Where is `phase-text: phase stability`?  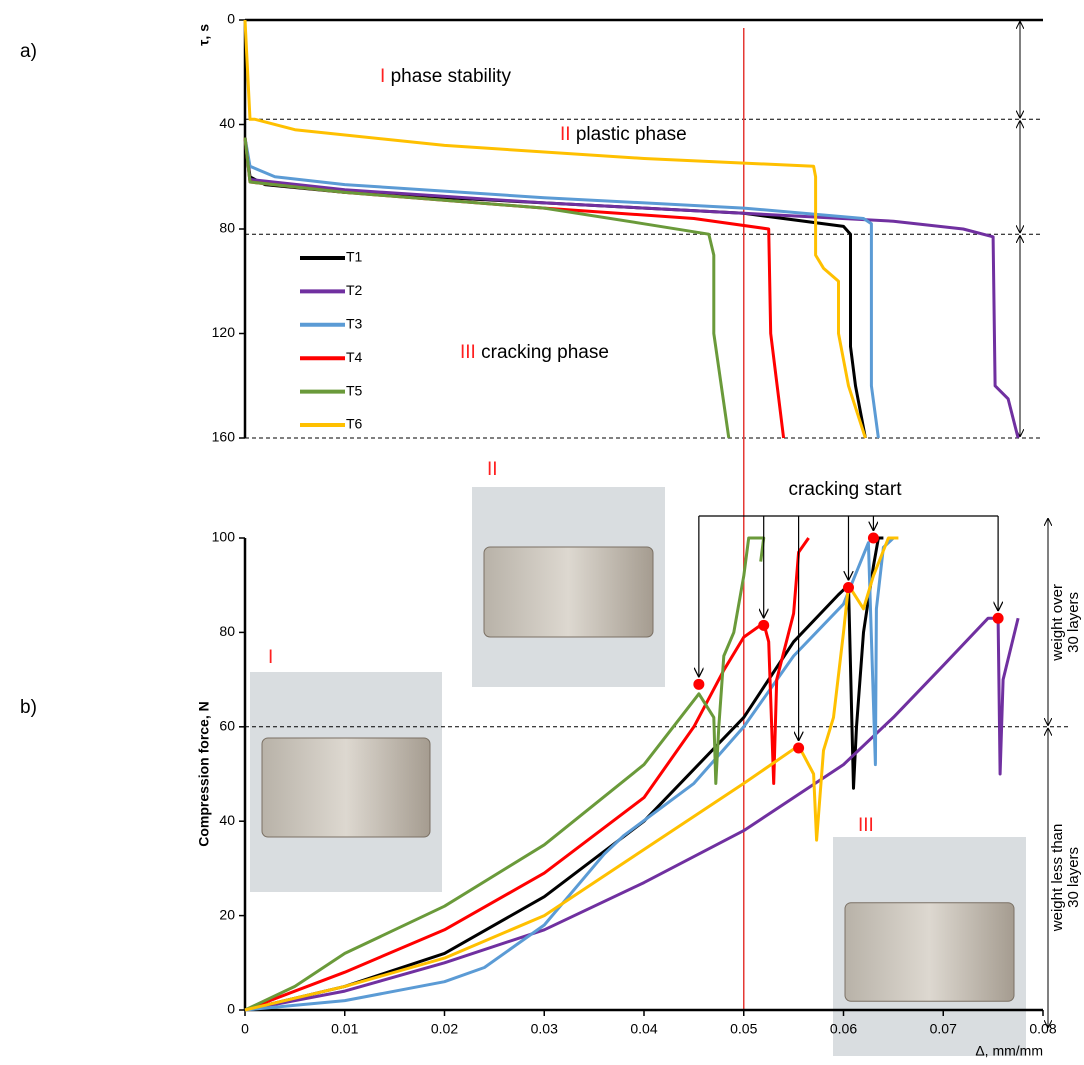
phase-text: phase stability is located at coordinates (451, 76).